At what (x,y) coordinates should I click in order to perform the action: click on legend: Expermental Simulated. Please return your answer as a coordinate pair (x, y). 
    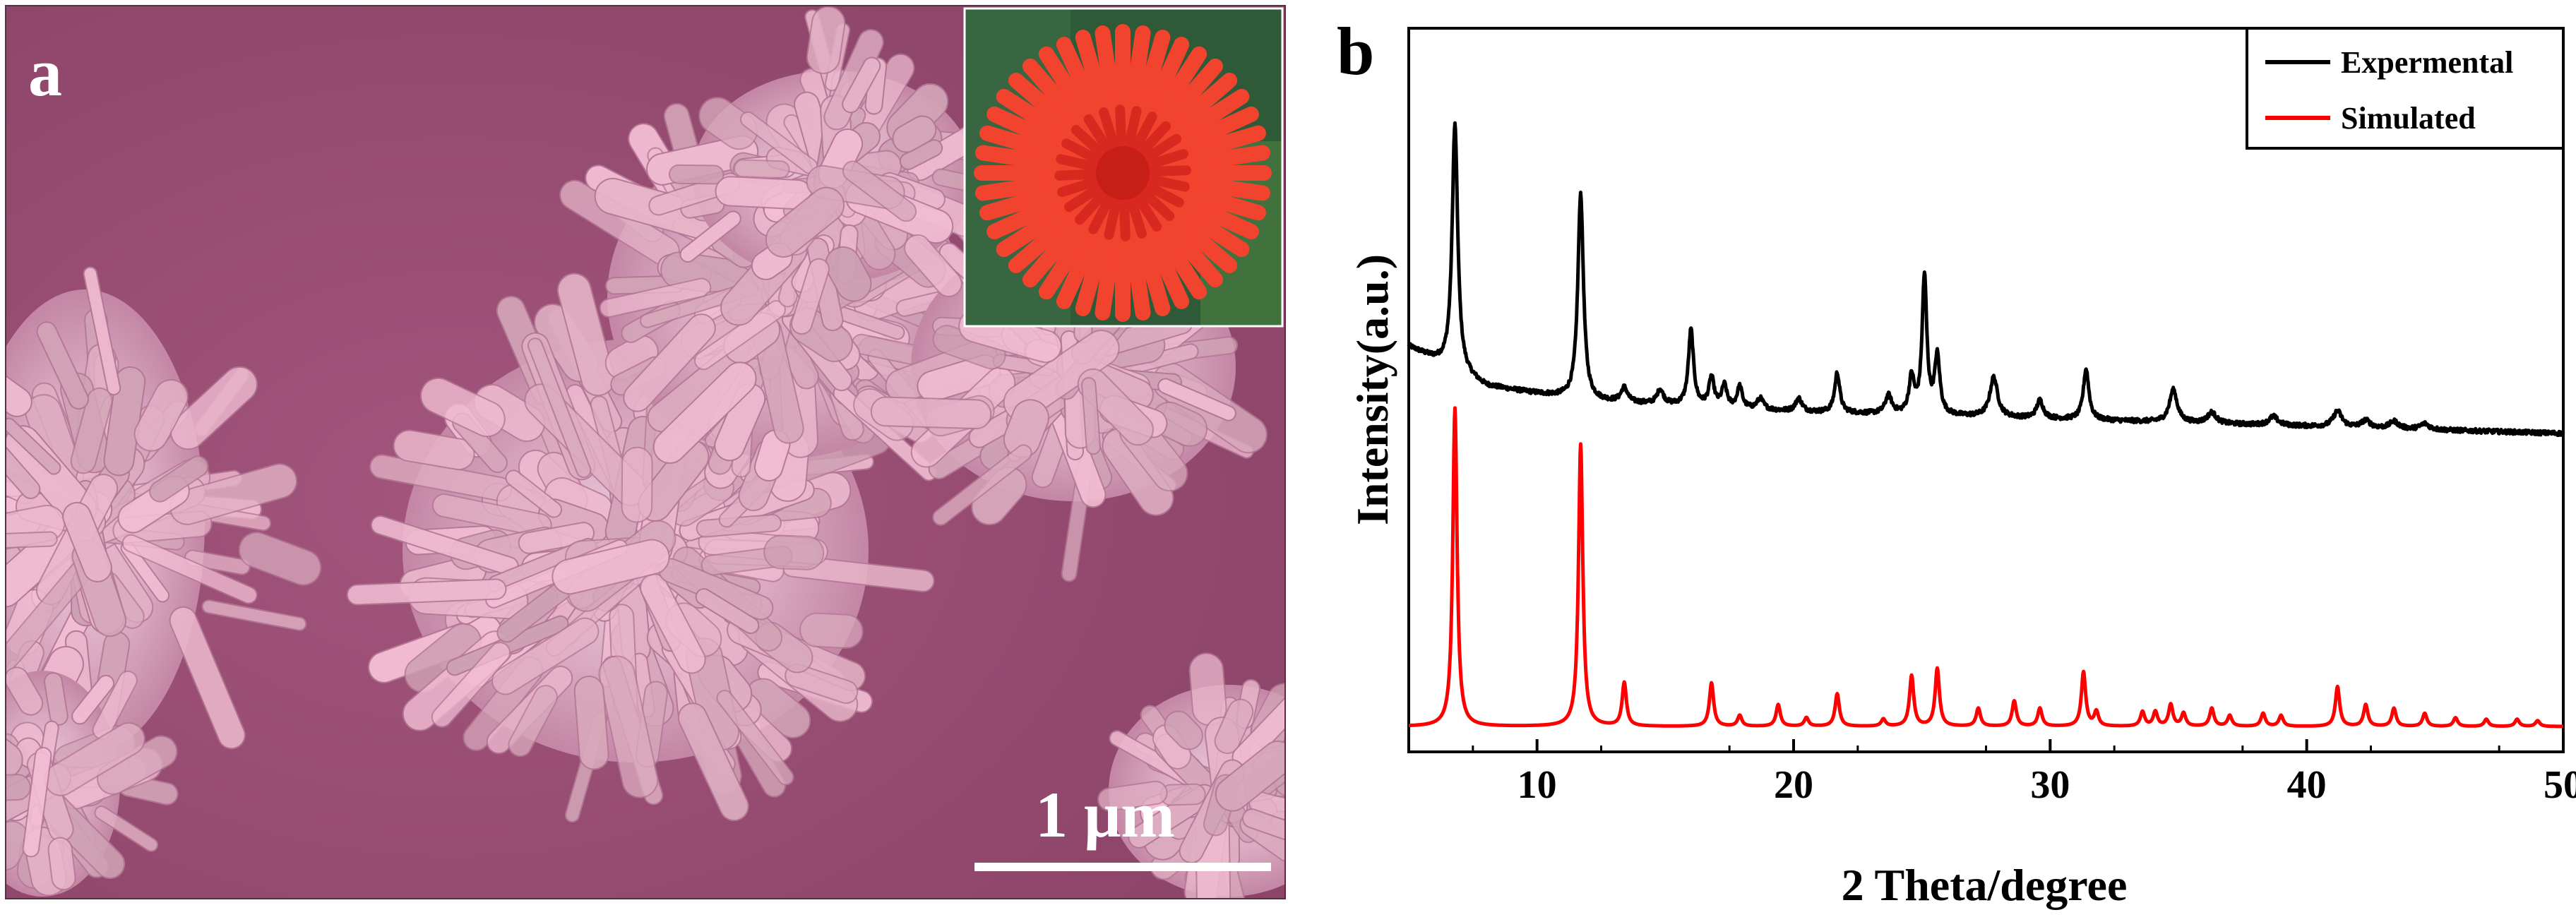
    Looking at the image, I should click on (2405, 88).